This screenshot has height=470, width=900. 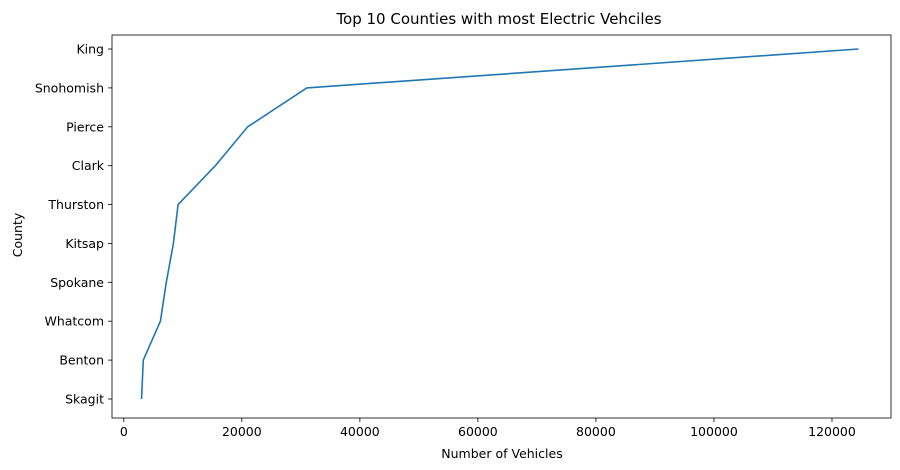 I want to click on y-tick-label: Thurston, so click(x=75, y=204).